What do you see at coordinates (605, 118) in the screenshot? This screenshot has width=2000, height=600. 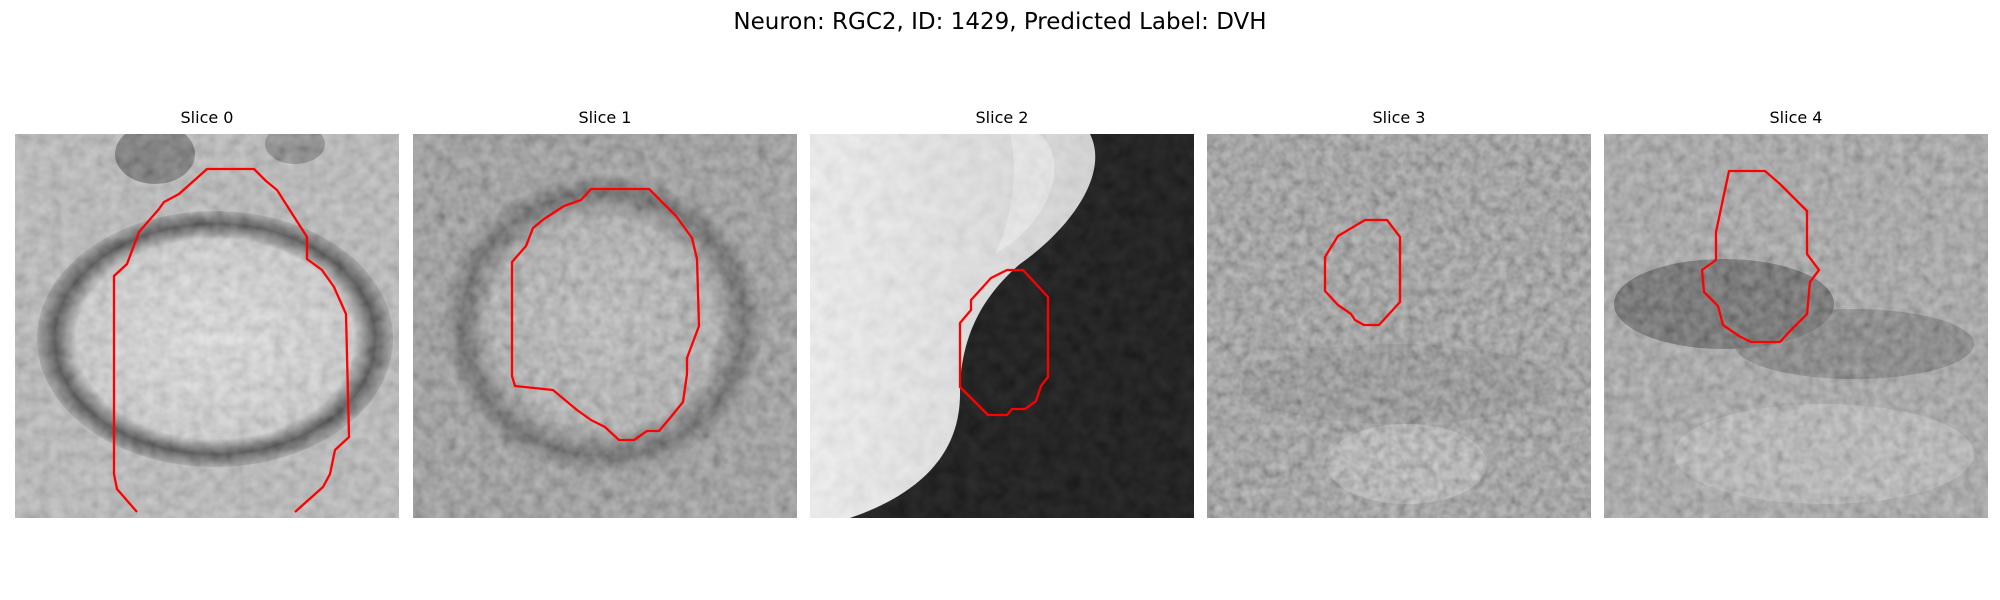 I see `slice-title: Slice 1` at bounding box center [605, 118].